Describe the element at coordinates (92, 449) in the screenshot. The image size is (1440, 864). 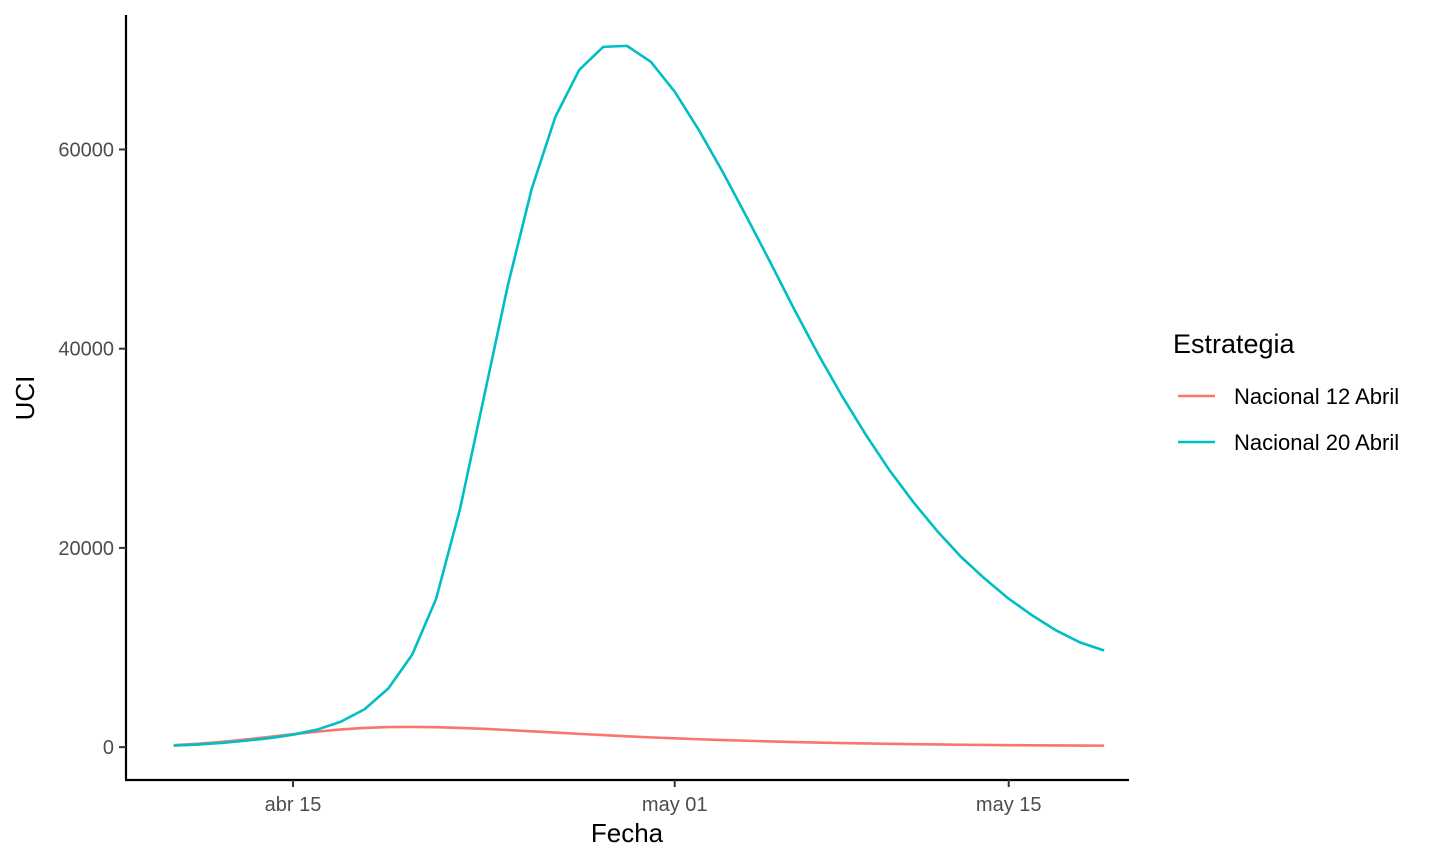
I see `y-axis-ticks: 0 20000 40000 60000` at that location.